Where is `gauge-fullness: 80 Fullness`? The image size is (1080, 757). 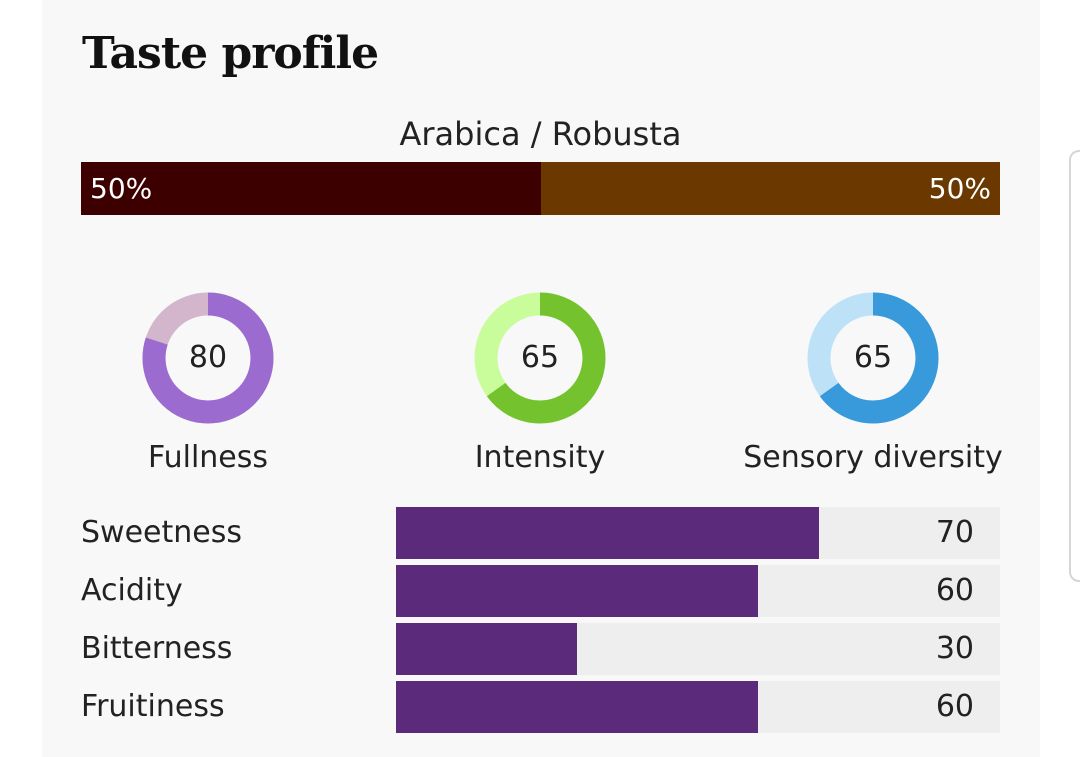 gauge-fullness: 80 Fullness is located at coordinates (208, 383).